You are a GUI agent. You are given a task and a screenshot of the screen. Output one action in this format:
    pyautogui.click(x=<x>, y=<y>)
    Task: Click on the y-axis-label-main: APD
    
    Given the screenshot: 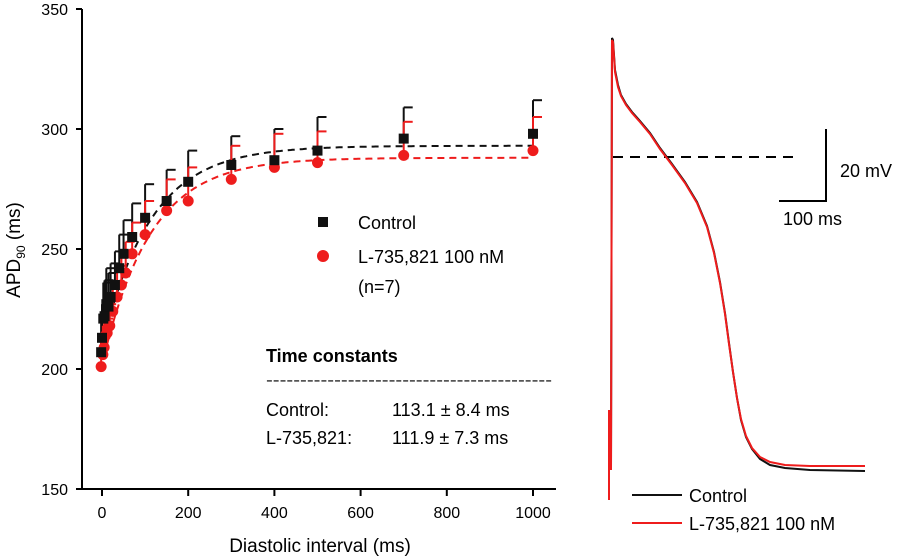 What is the action you would take?
    pyautogui.click(x=14, y=278)
    